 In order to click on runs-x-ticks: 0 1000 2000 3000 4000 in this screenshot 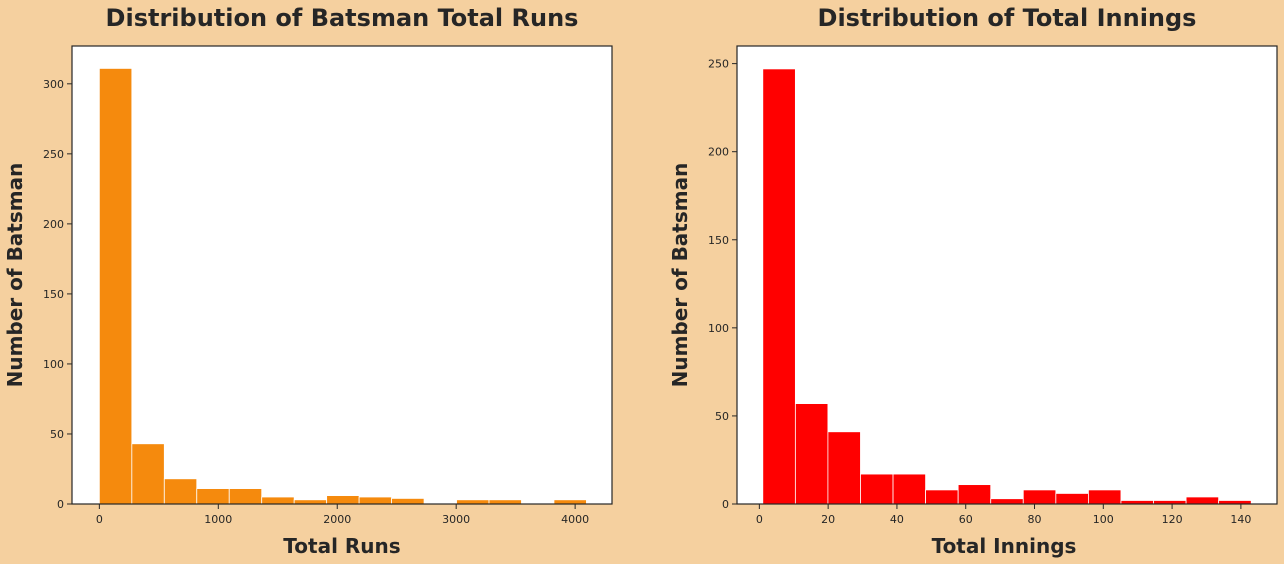, I will do `click(342, 515)`.